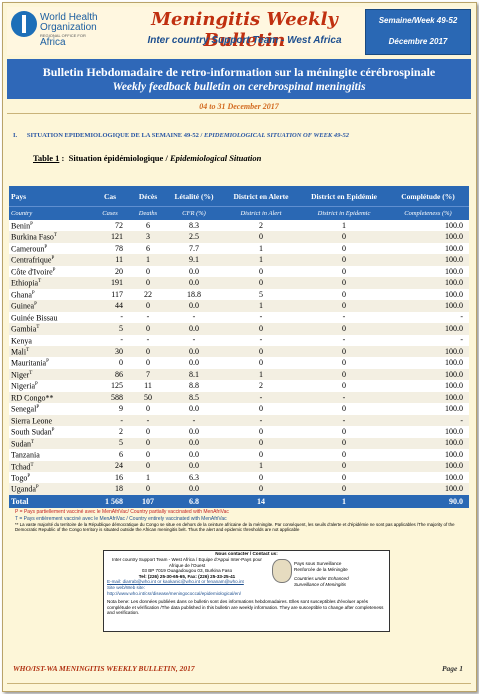  Describe the element at coordinates (29, 364) in the screenshot. I see `country-name: Mauritania` at that location.